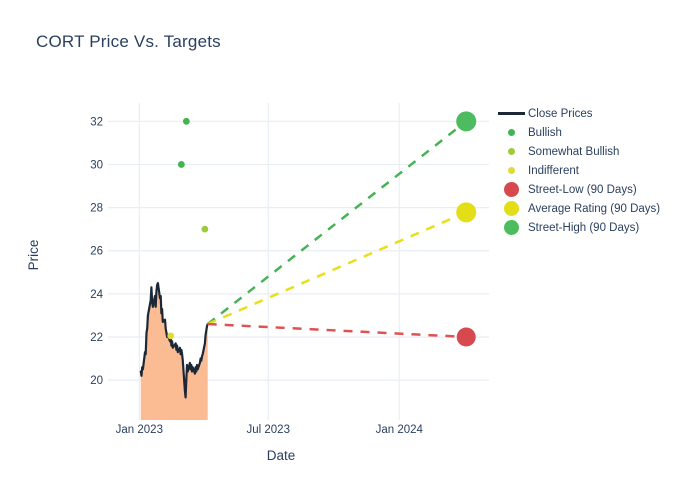  Describe the element at coordinates (466, 121) in the screenshot. I see `target-marker-street-high-days-` at that location.